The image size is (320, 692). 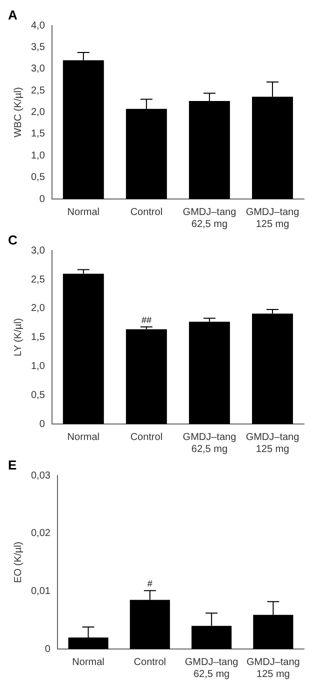 I want to click on y-axis-title: LY (K/µl), so click(x=18, y=337).